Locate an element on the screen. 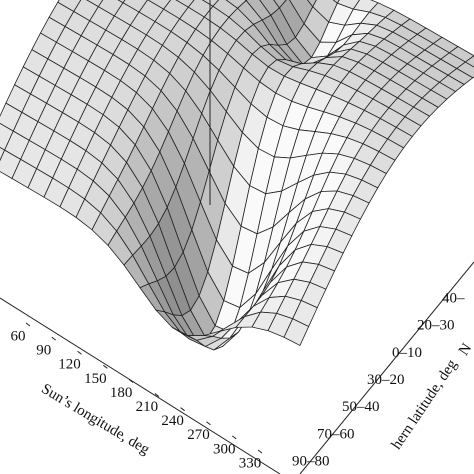 Image resolution: width=474 pixels, height=474 pixels. x-tick-label: 90 is located at coordinates (43, 351).